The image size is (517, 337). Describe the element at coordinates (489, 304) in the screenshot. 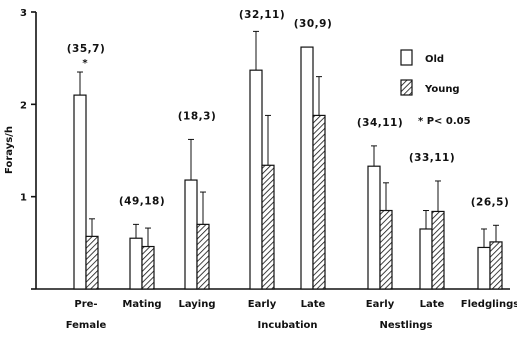

I see `x-tick-label: Fledglings` at that location.